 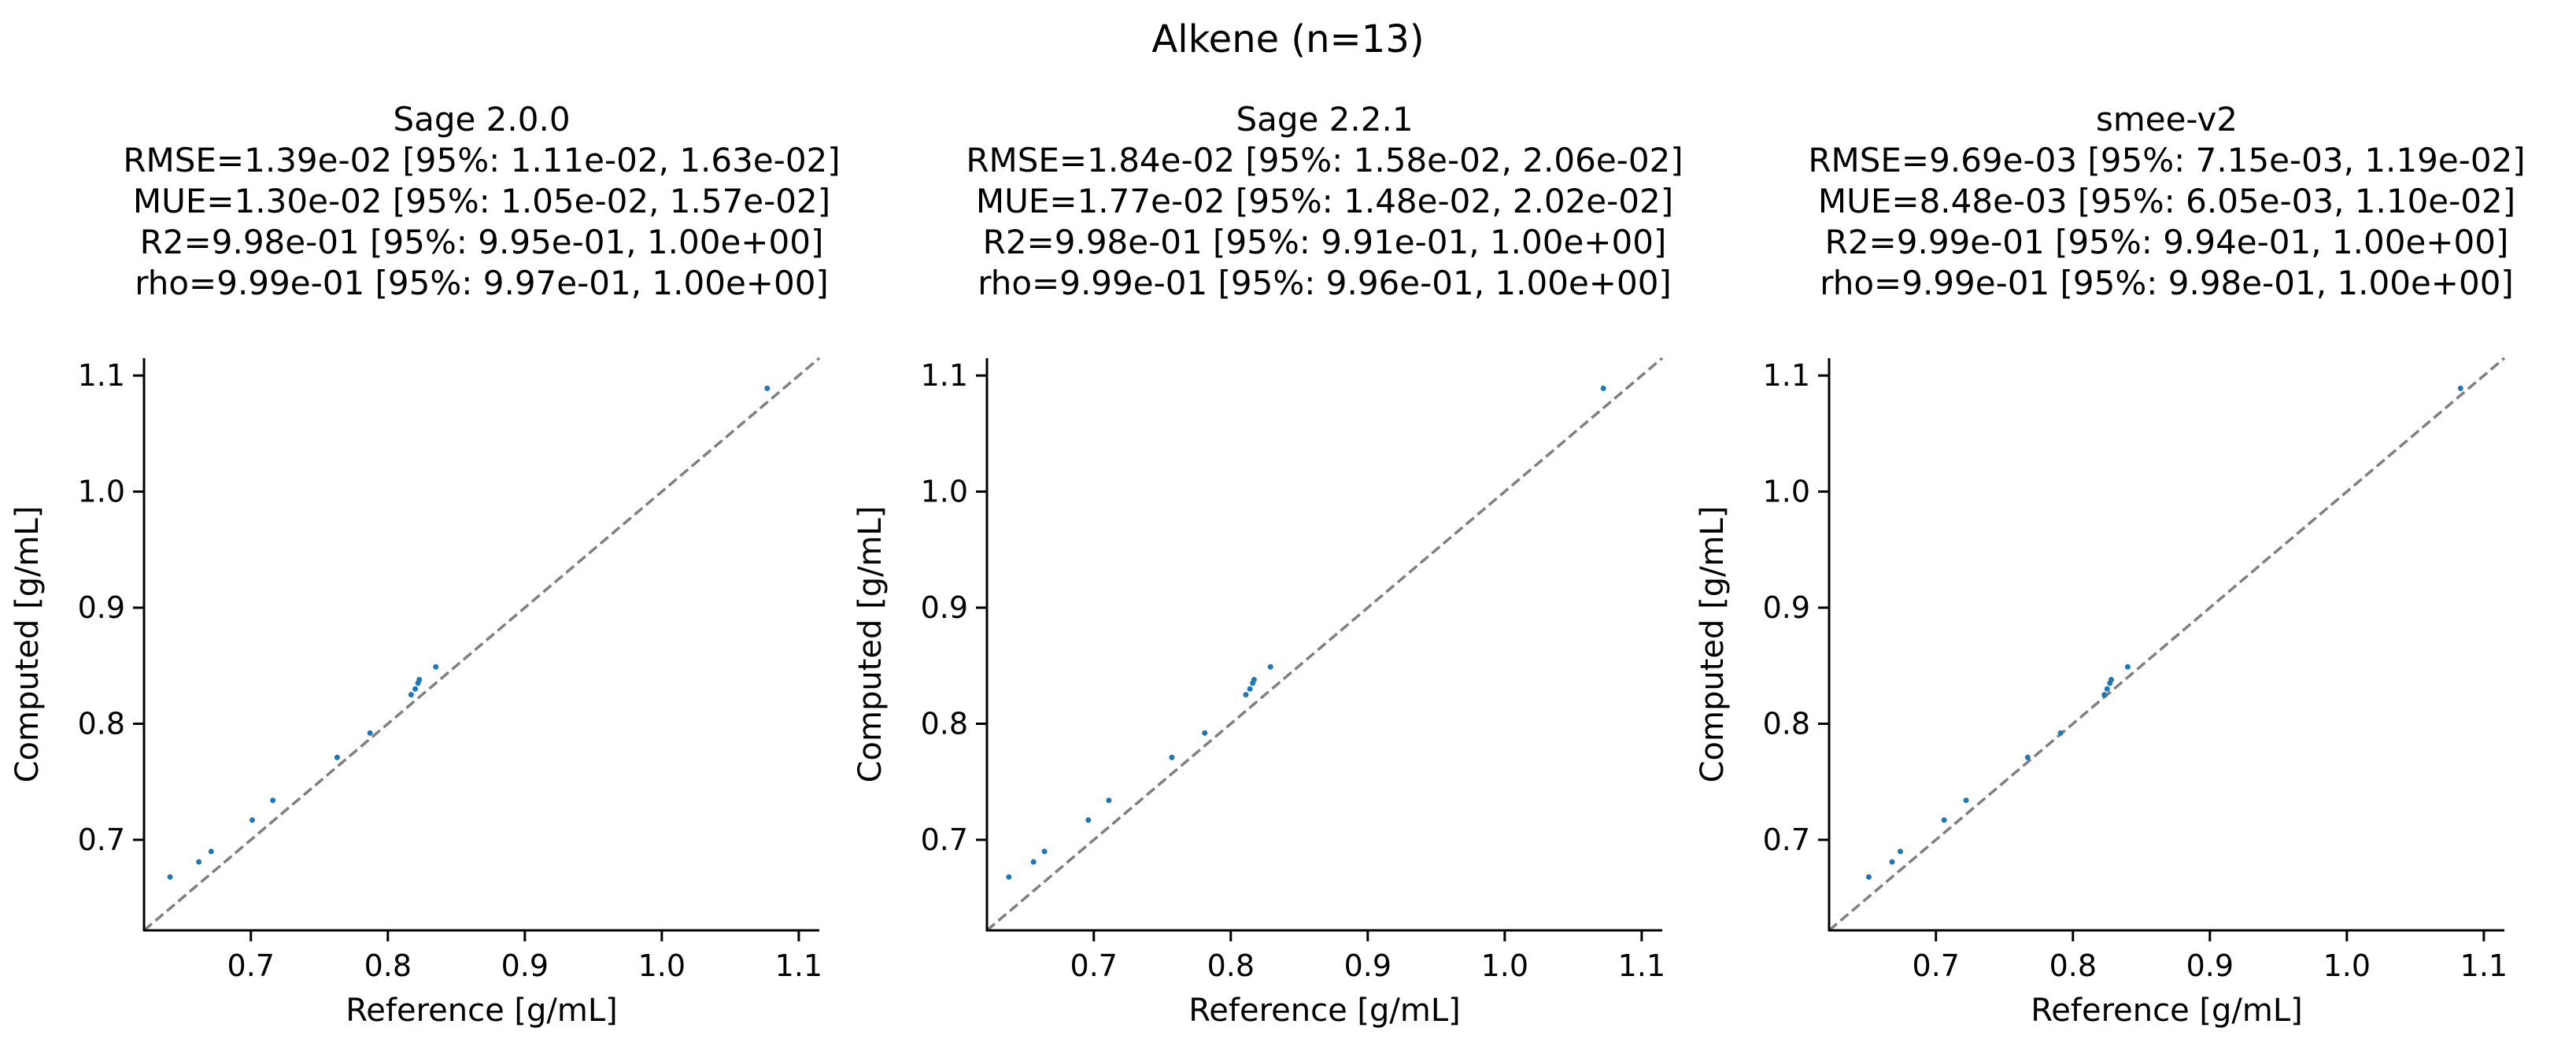 What do you see at coordinates (482, 160) in the screenshot?
I see `stat-rmse: RMSE=1.39e-02 [95%: 1.11e-02, 1.63e-02]` at bounding box center [482, 160].